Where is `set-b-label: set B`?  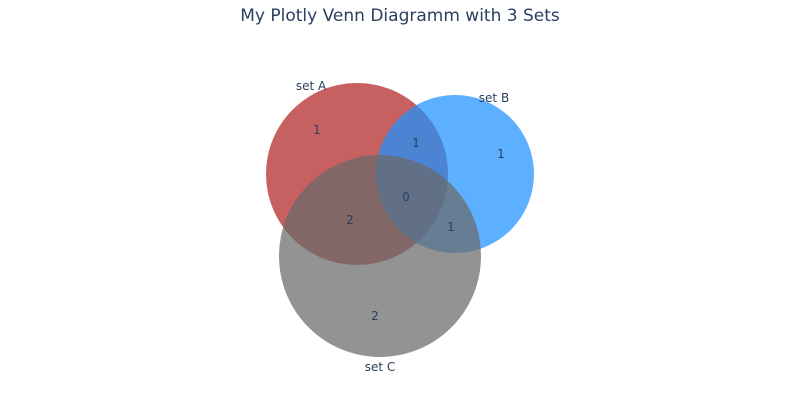
set-b-label: set B is located at coordinates (494, 98).